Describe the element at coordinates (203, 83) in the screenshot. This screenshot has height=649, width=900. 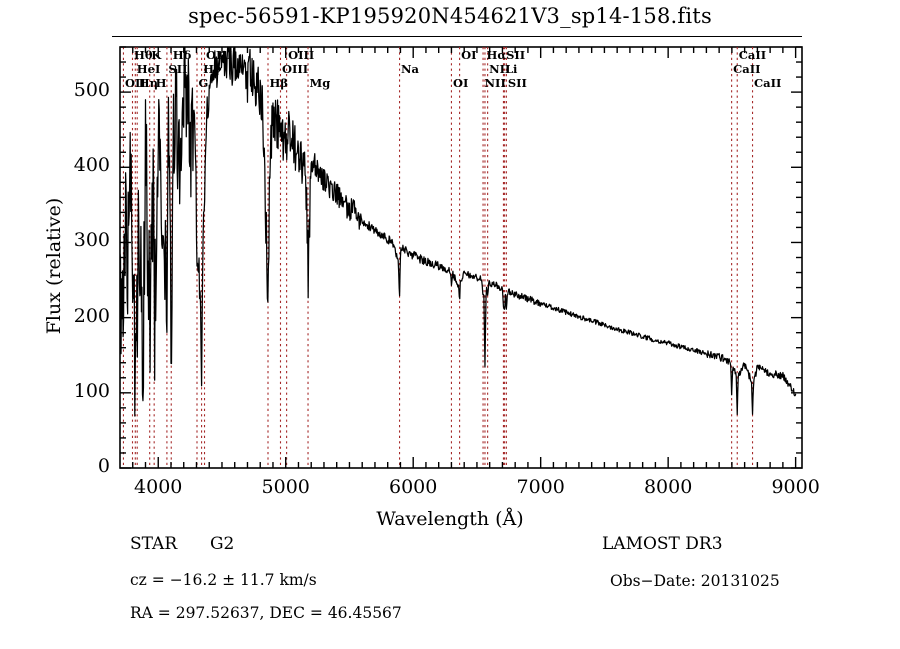
I see `line-label-g: G` at that location.